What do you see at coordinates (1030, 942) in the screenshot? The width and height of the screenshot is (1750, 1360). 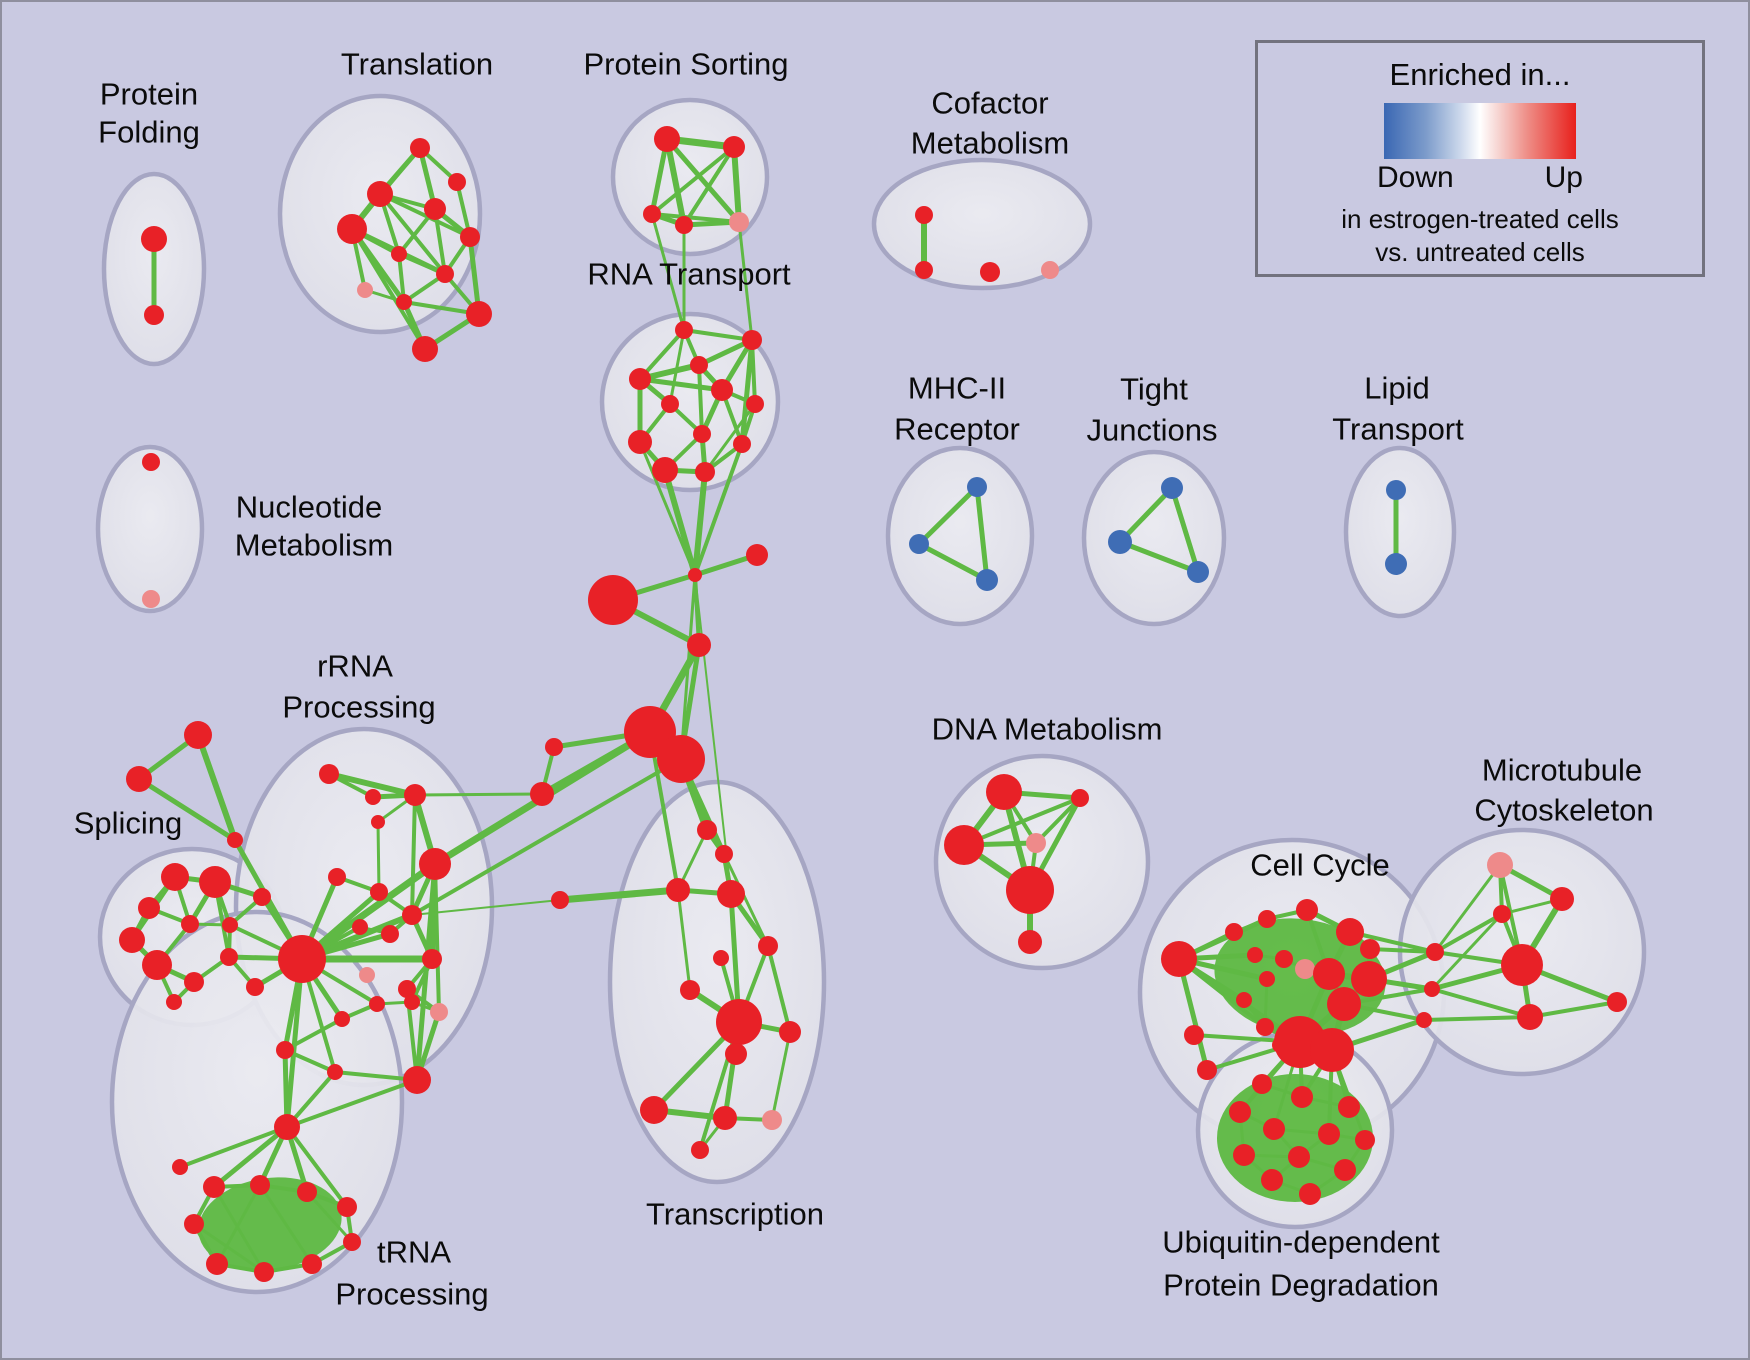 I see `node-dm6` at bounding box center [1030, 942].